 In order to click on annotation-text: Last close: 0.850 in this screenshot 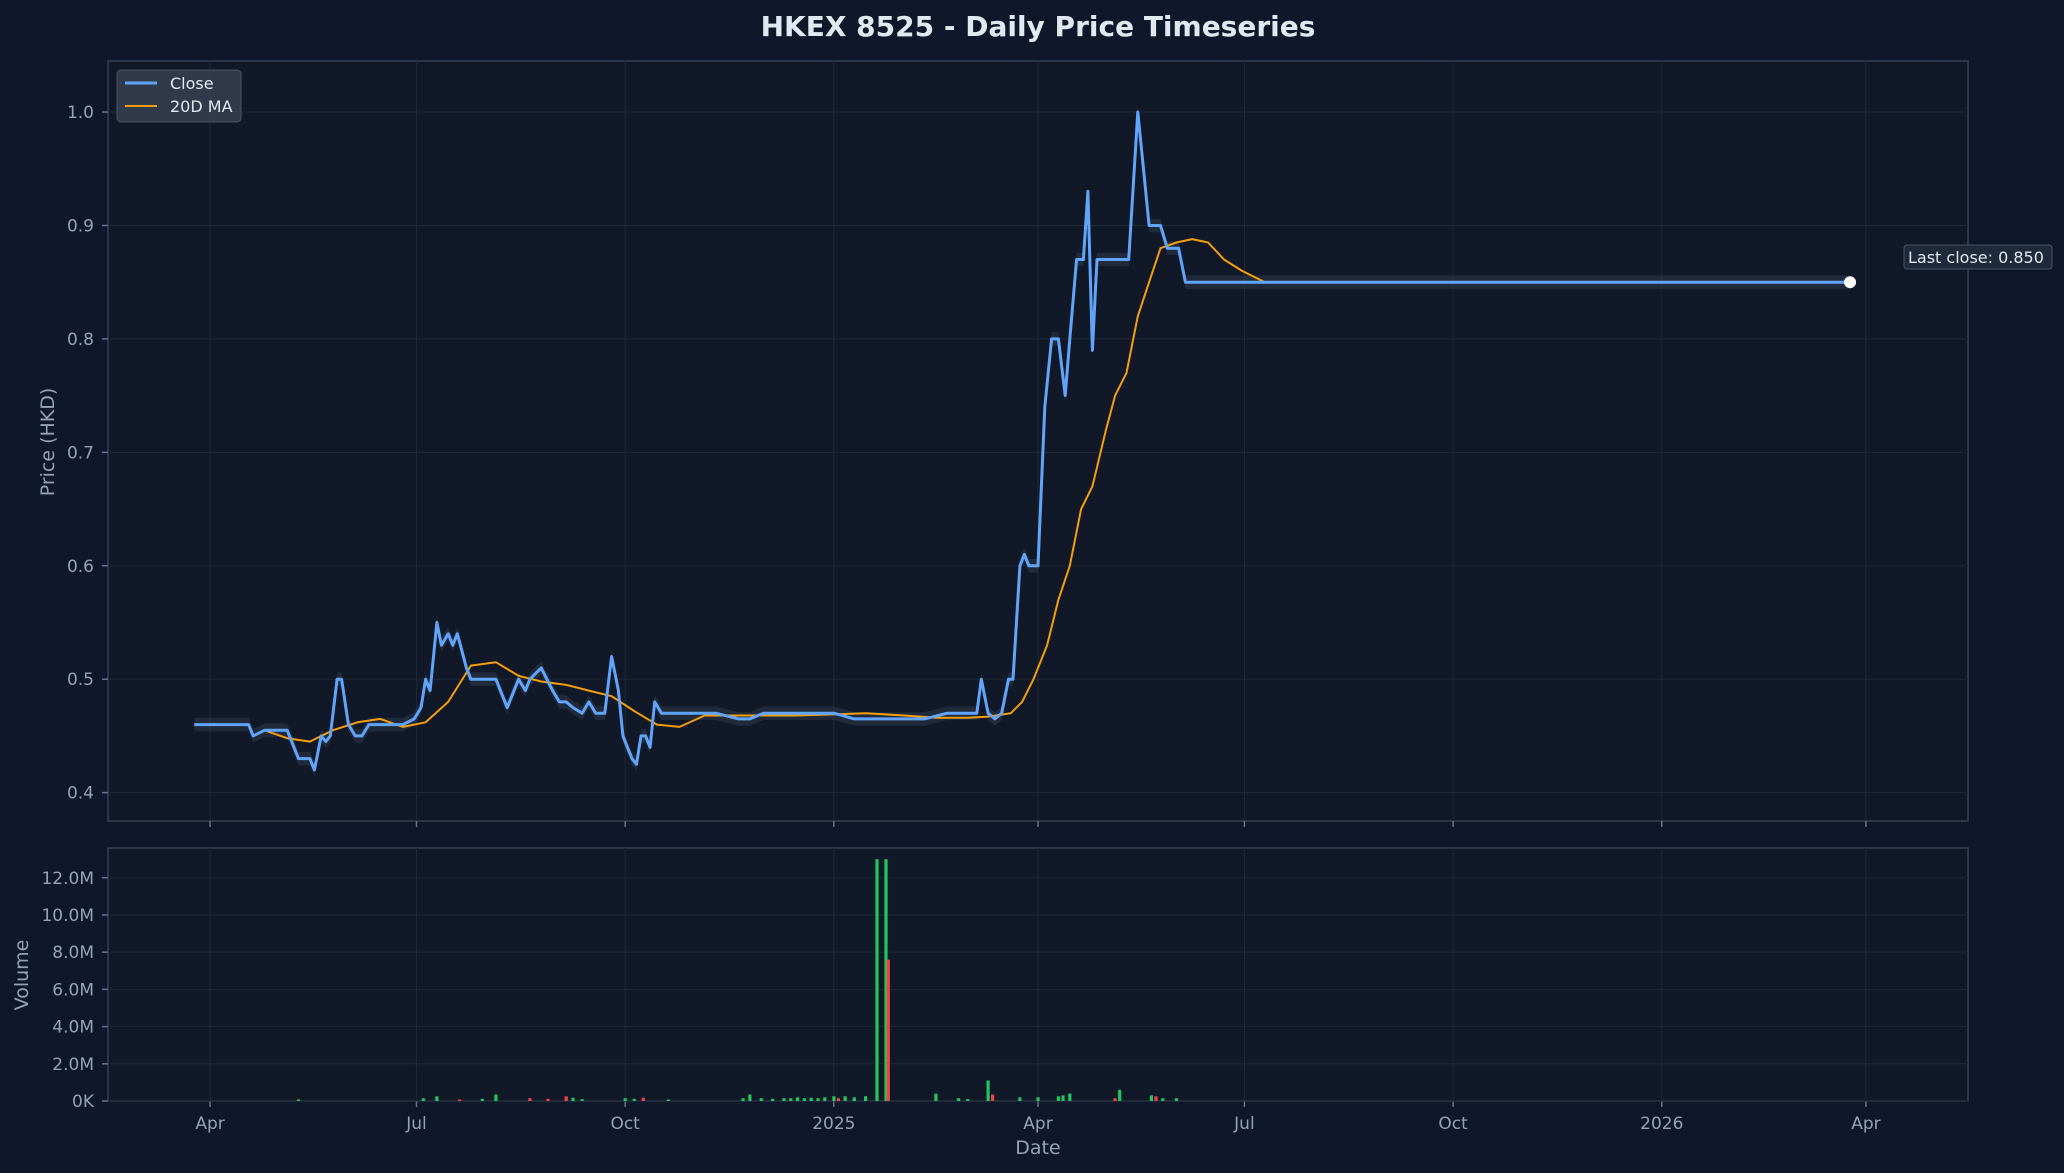, I will do `click(1976, 257)`.